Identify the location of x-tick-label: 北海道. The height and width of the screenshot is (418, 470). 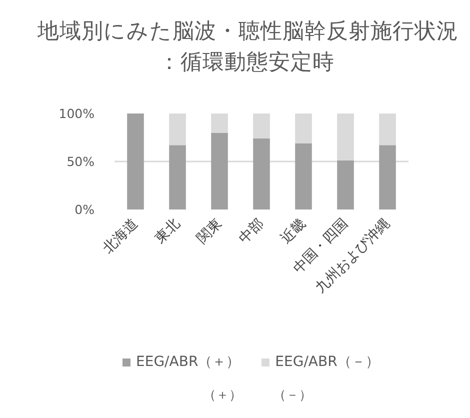
(121, 236).